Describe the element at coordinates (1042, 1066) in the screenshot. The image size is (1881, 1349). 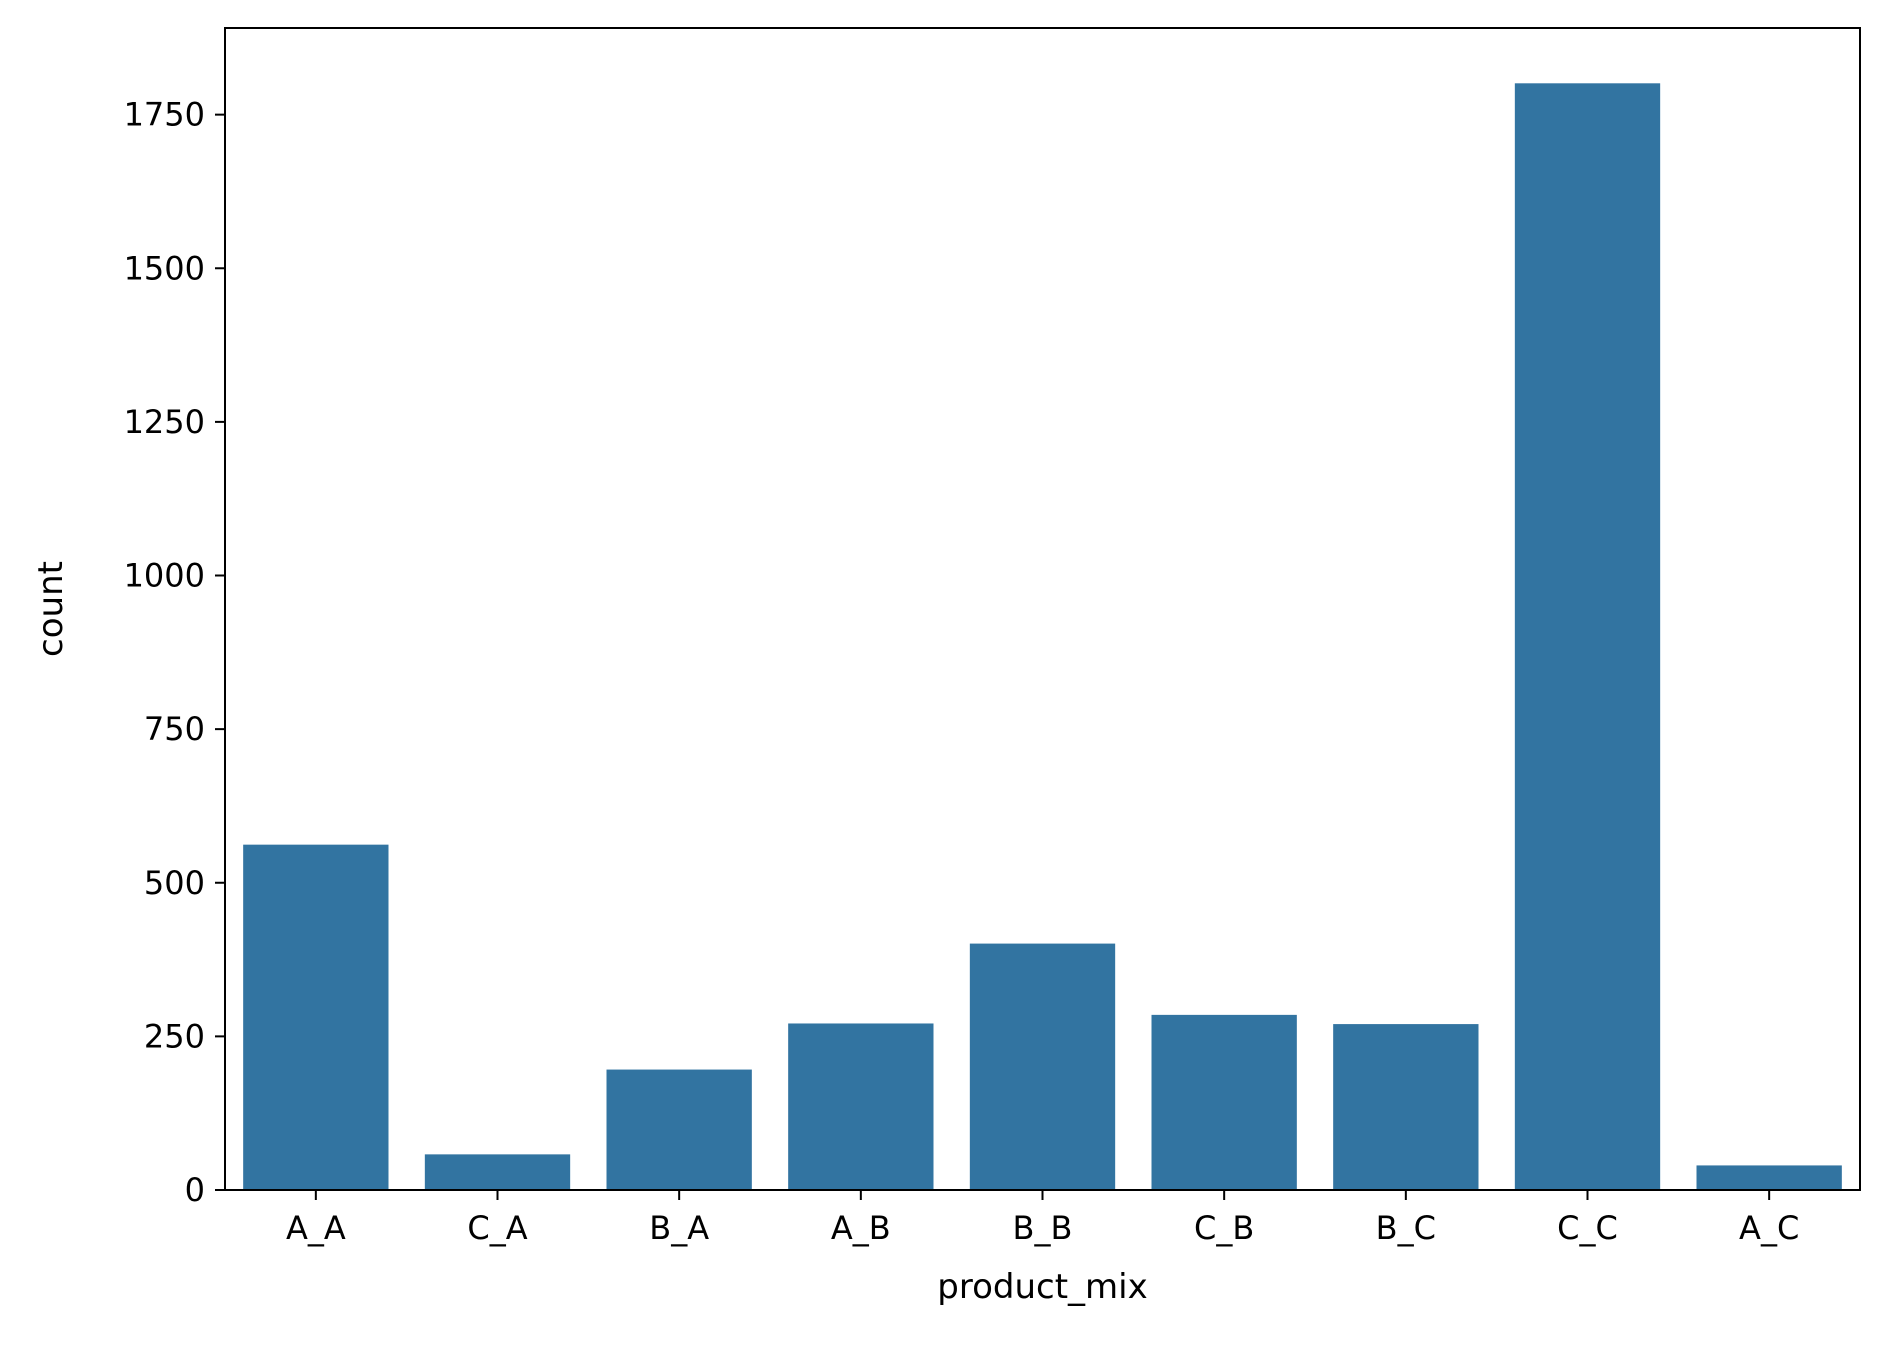
I see `bar-b-b` at that location.